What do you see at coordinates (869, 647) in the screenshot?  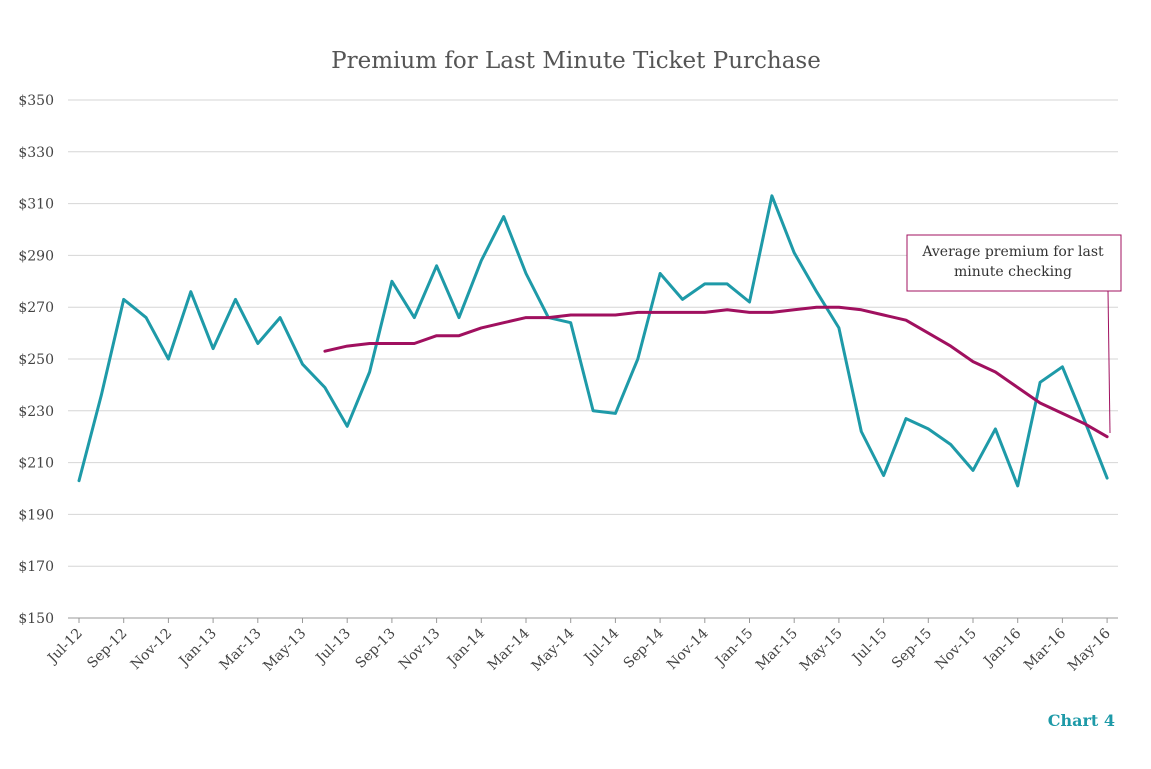 I see `x-tick-label: Jul-15` at bounding box center [869, 647].